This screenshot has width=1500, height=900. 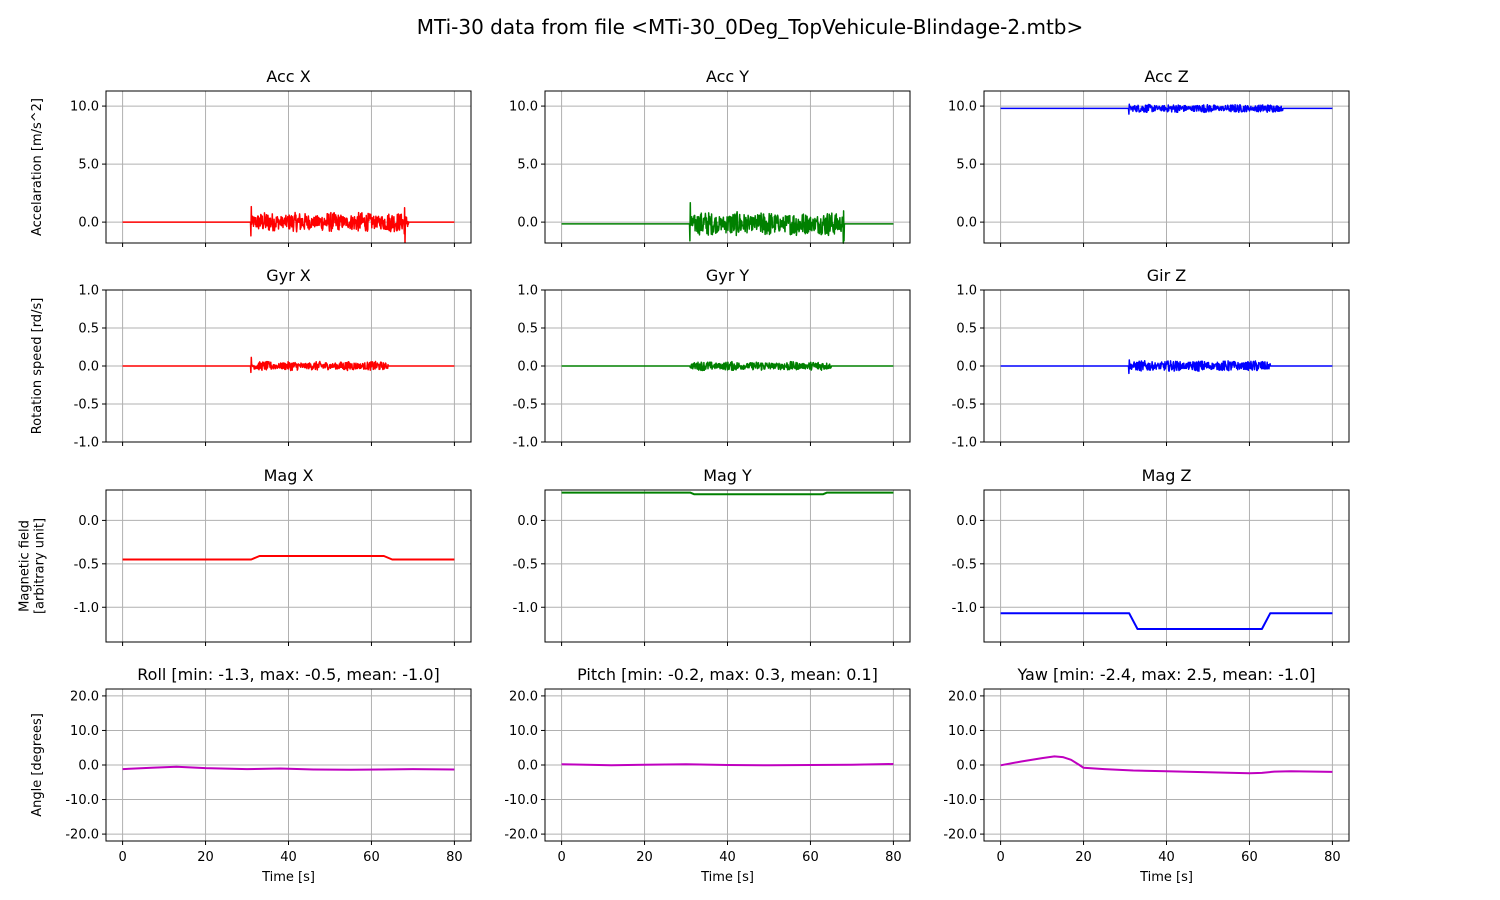 I want to click on subplot: 0.0 5.0 10.0 Acc Y, so click(x=710, y=157).